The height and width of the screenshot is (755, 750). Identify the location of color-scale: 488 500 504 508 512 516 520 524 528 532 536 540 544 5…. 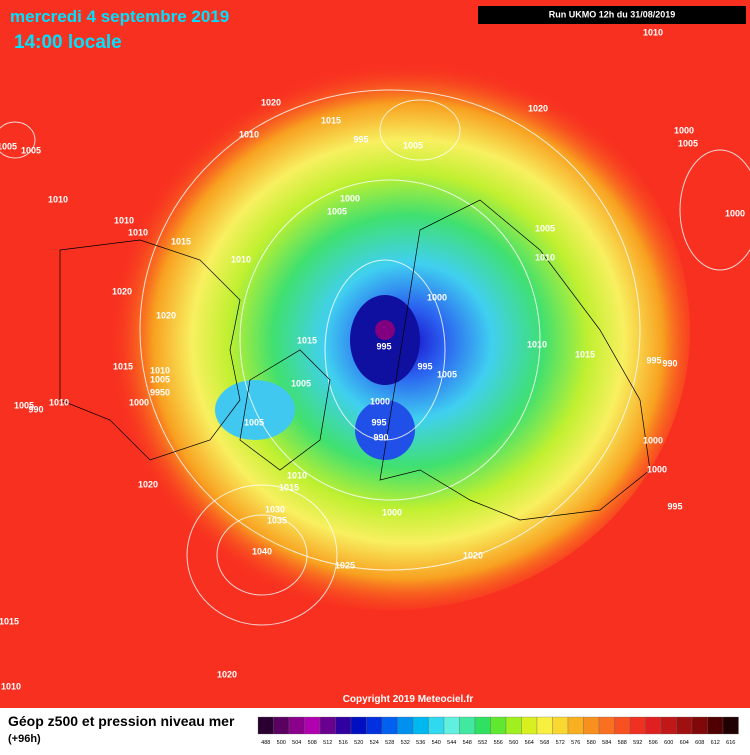
(498, 731).